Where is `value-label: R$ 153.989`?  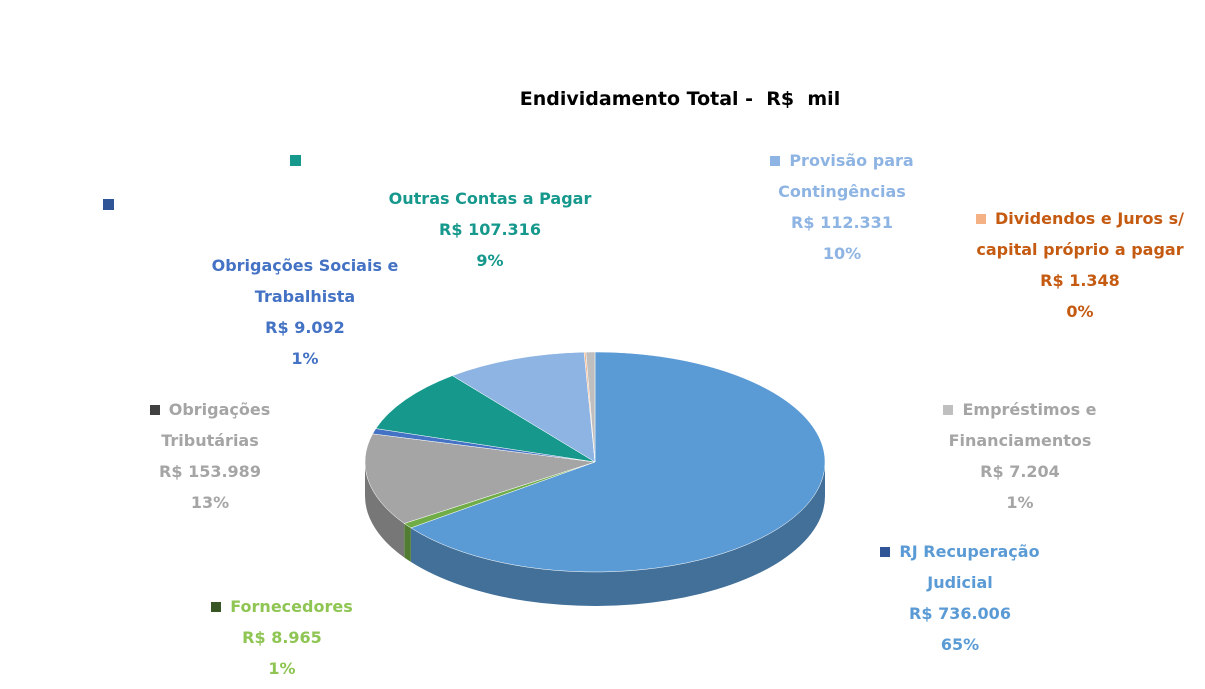 value-label: R$ 153.989 is located at coordinates (210, 471).